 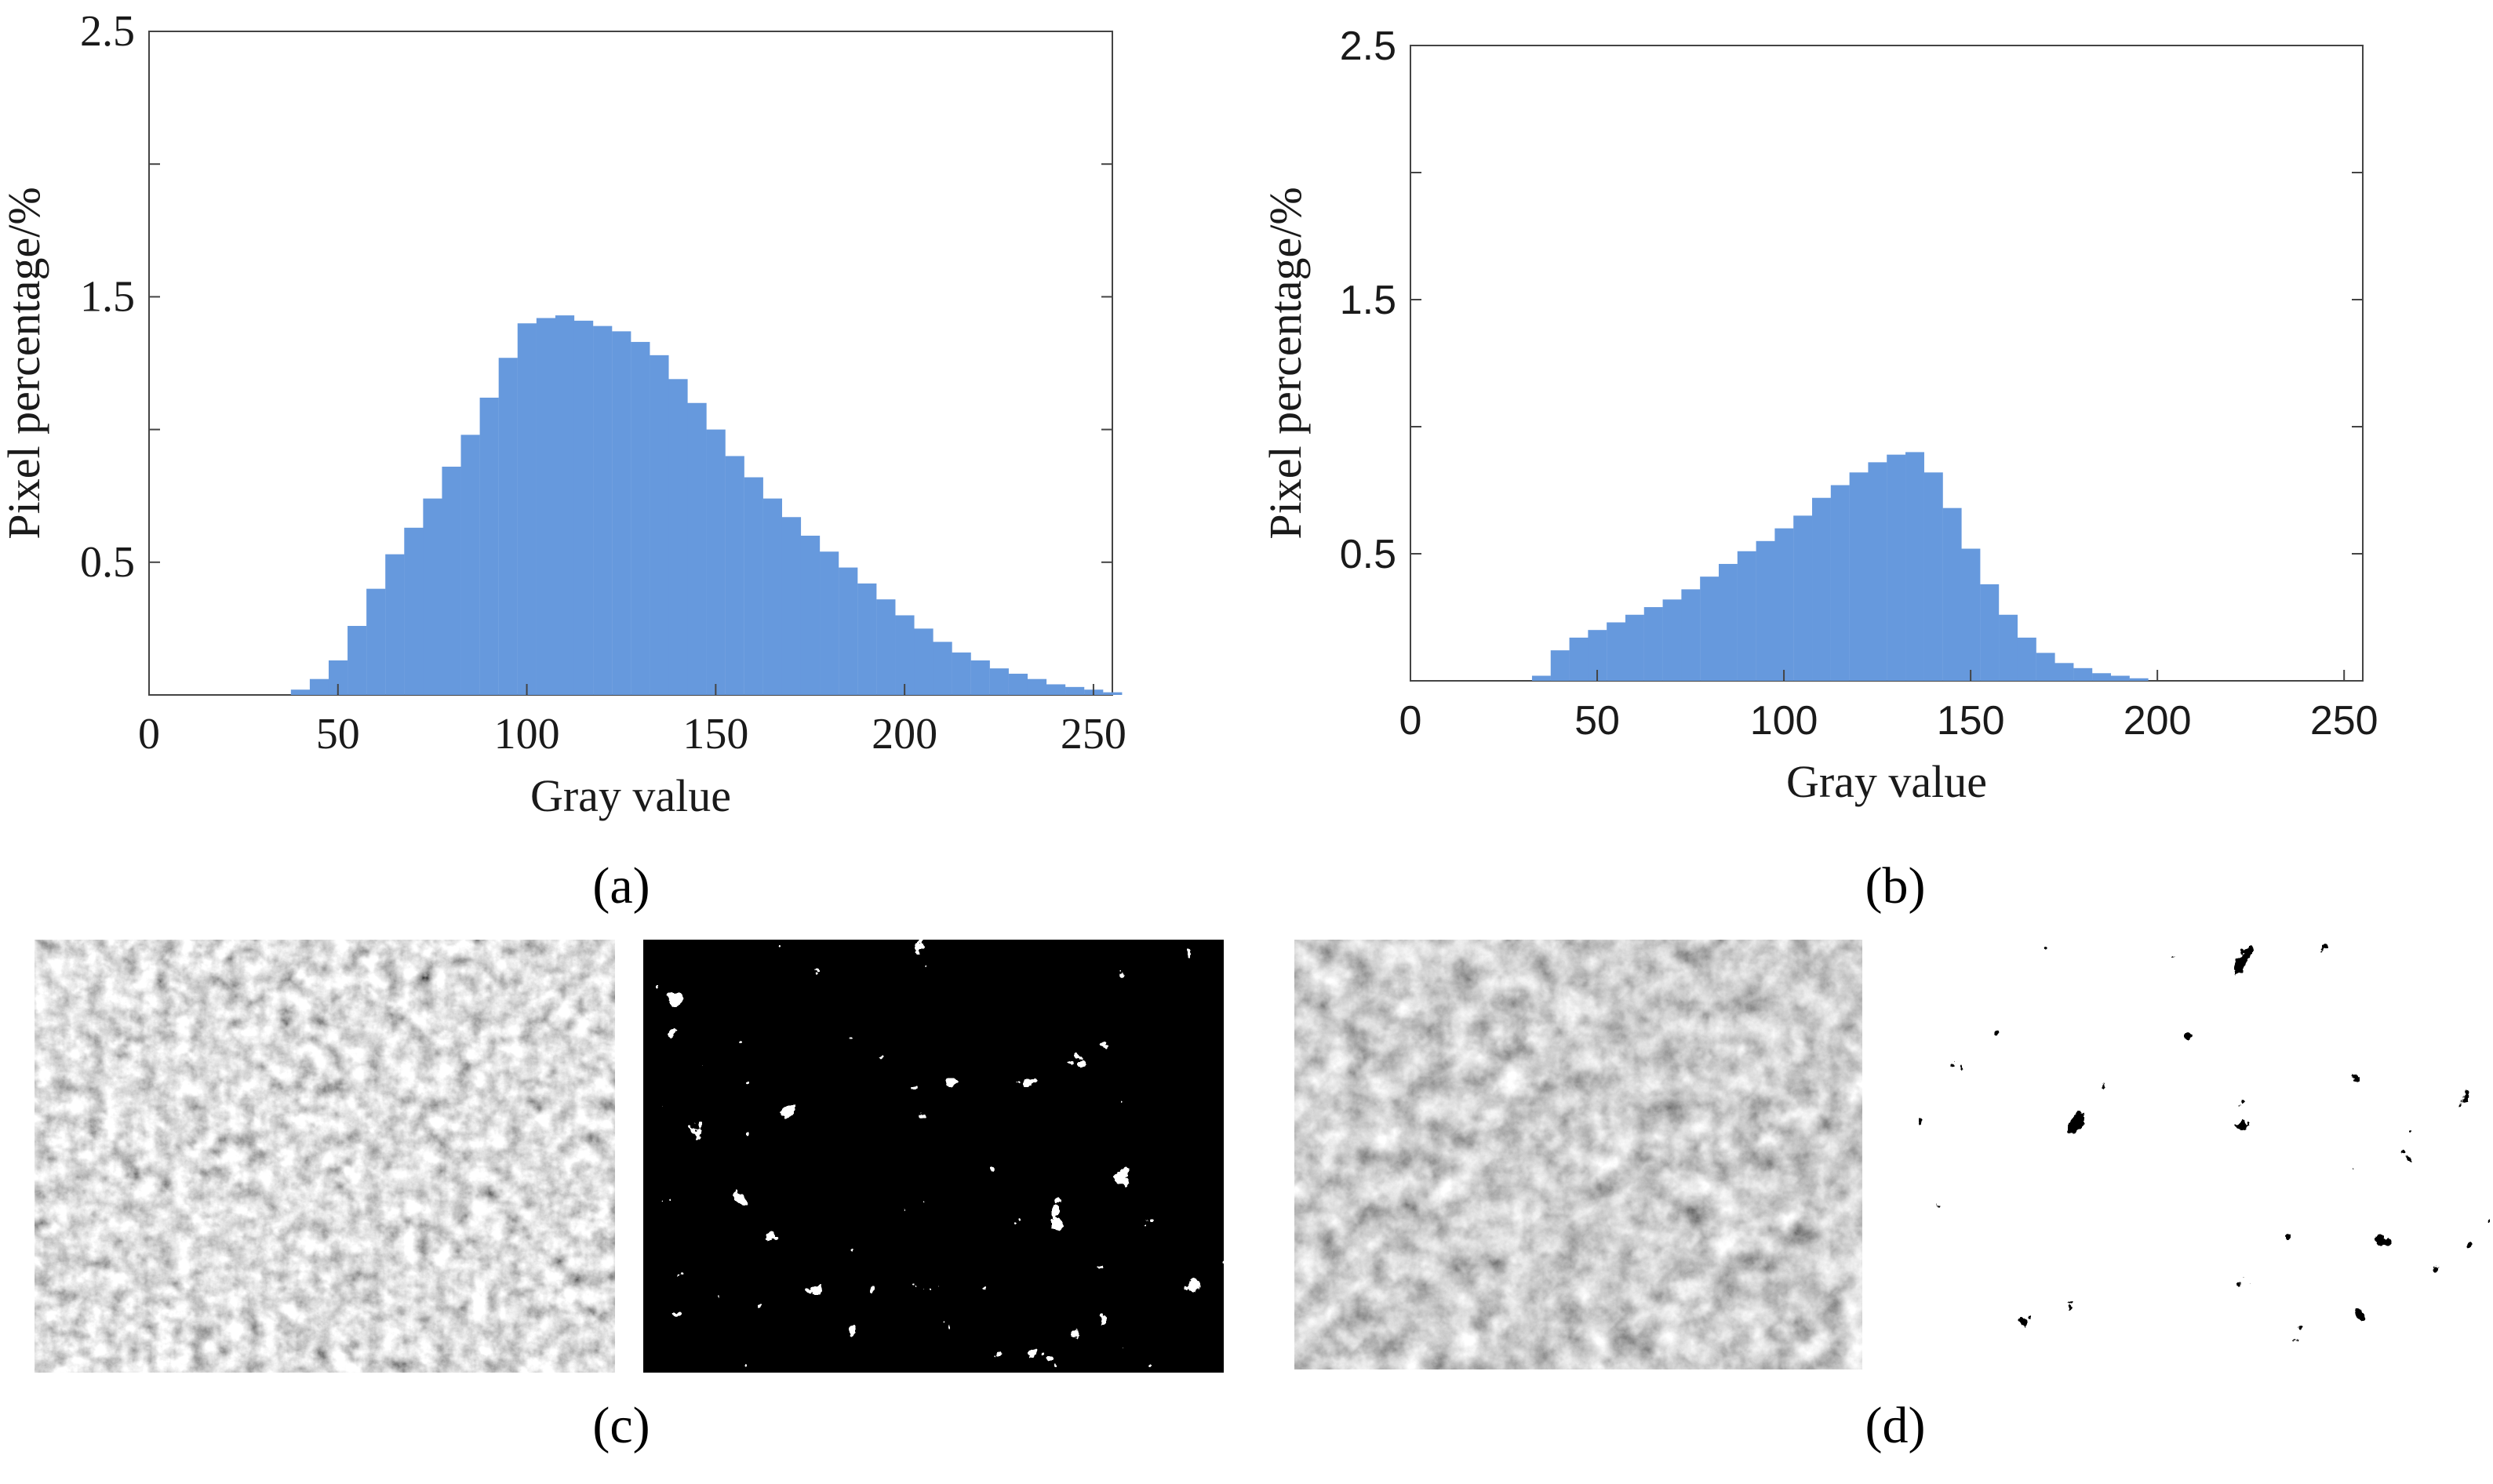 I want to click on caption-b: (b), so click(x=1895, y=886).